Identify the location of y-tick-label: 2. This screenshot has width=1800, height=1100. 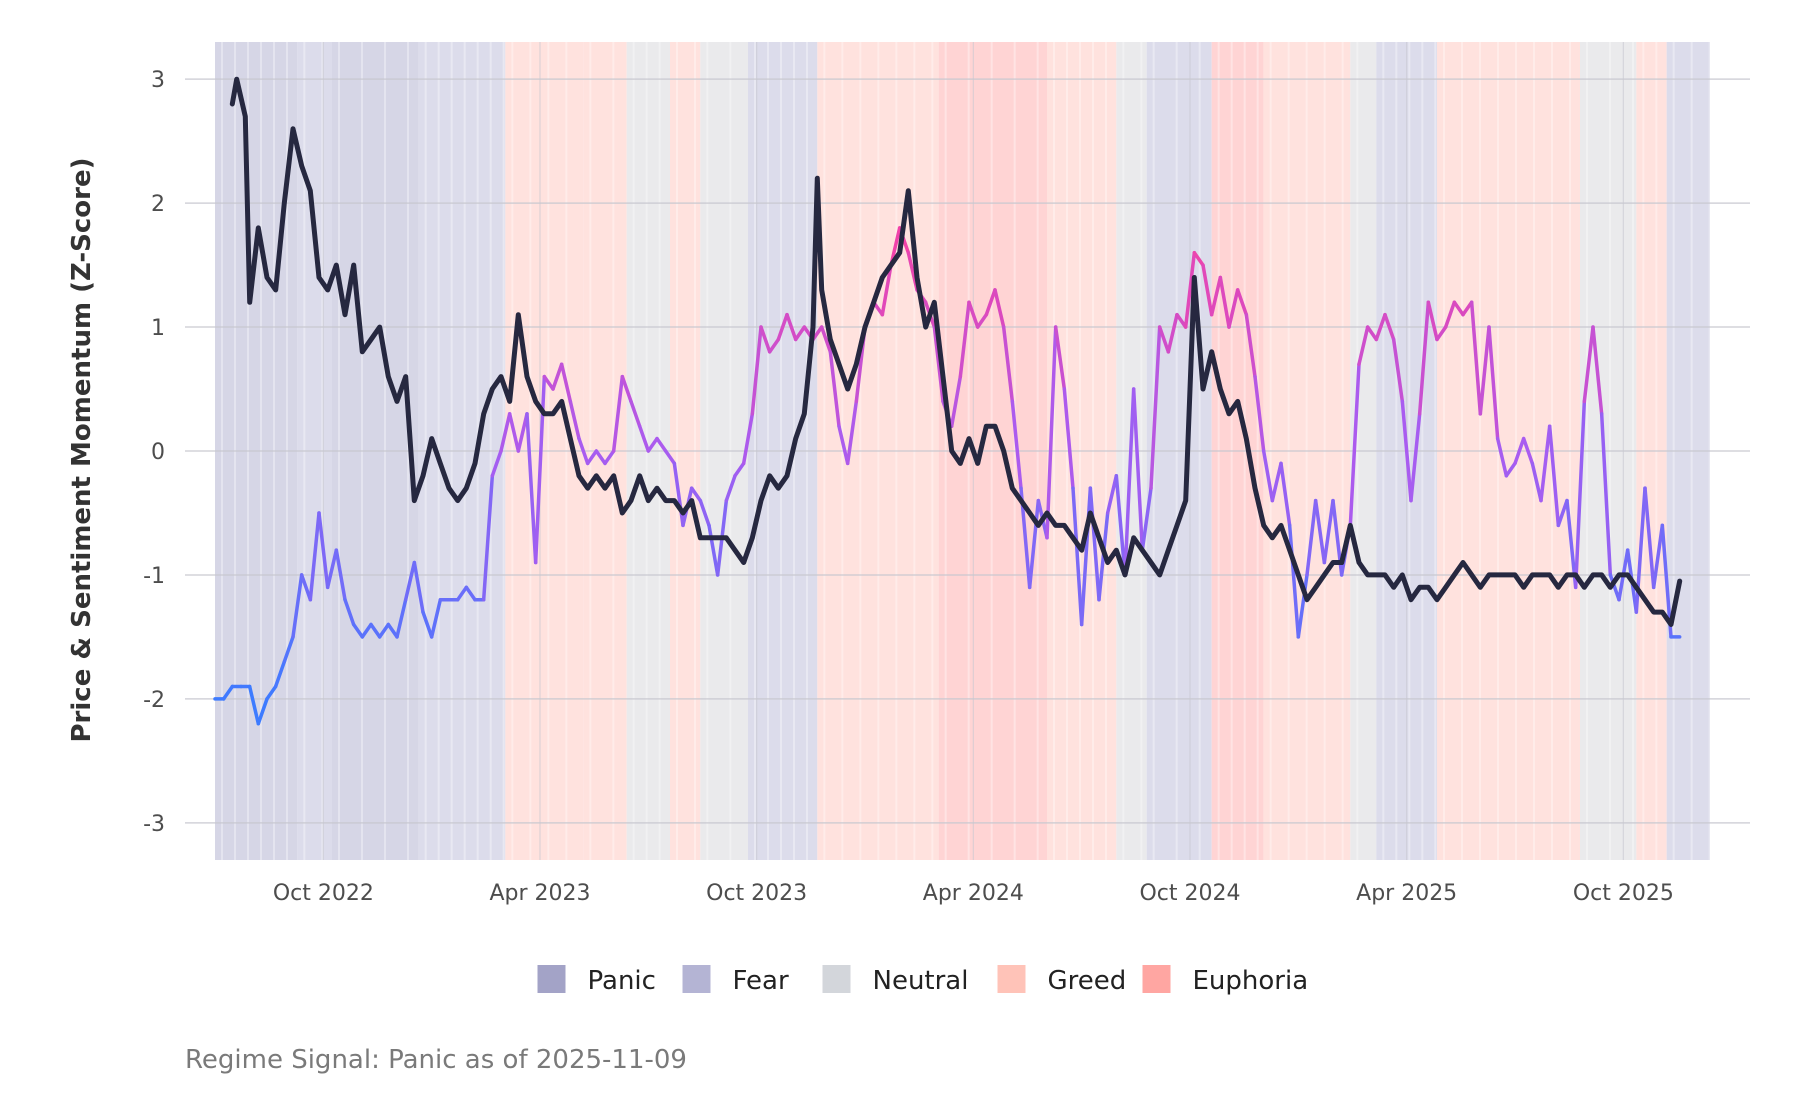
(158, 204).